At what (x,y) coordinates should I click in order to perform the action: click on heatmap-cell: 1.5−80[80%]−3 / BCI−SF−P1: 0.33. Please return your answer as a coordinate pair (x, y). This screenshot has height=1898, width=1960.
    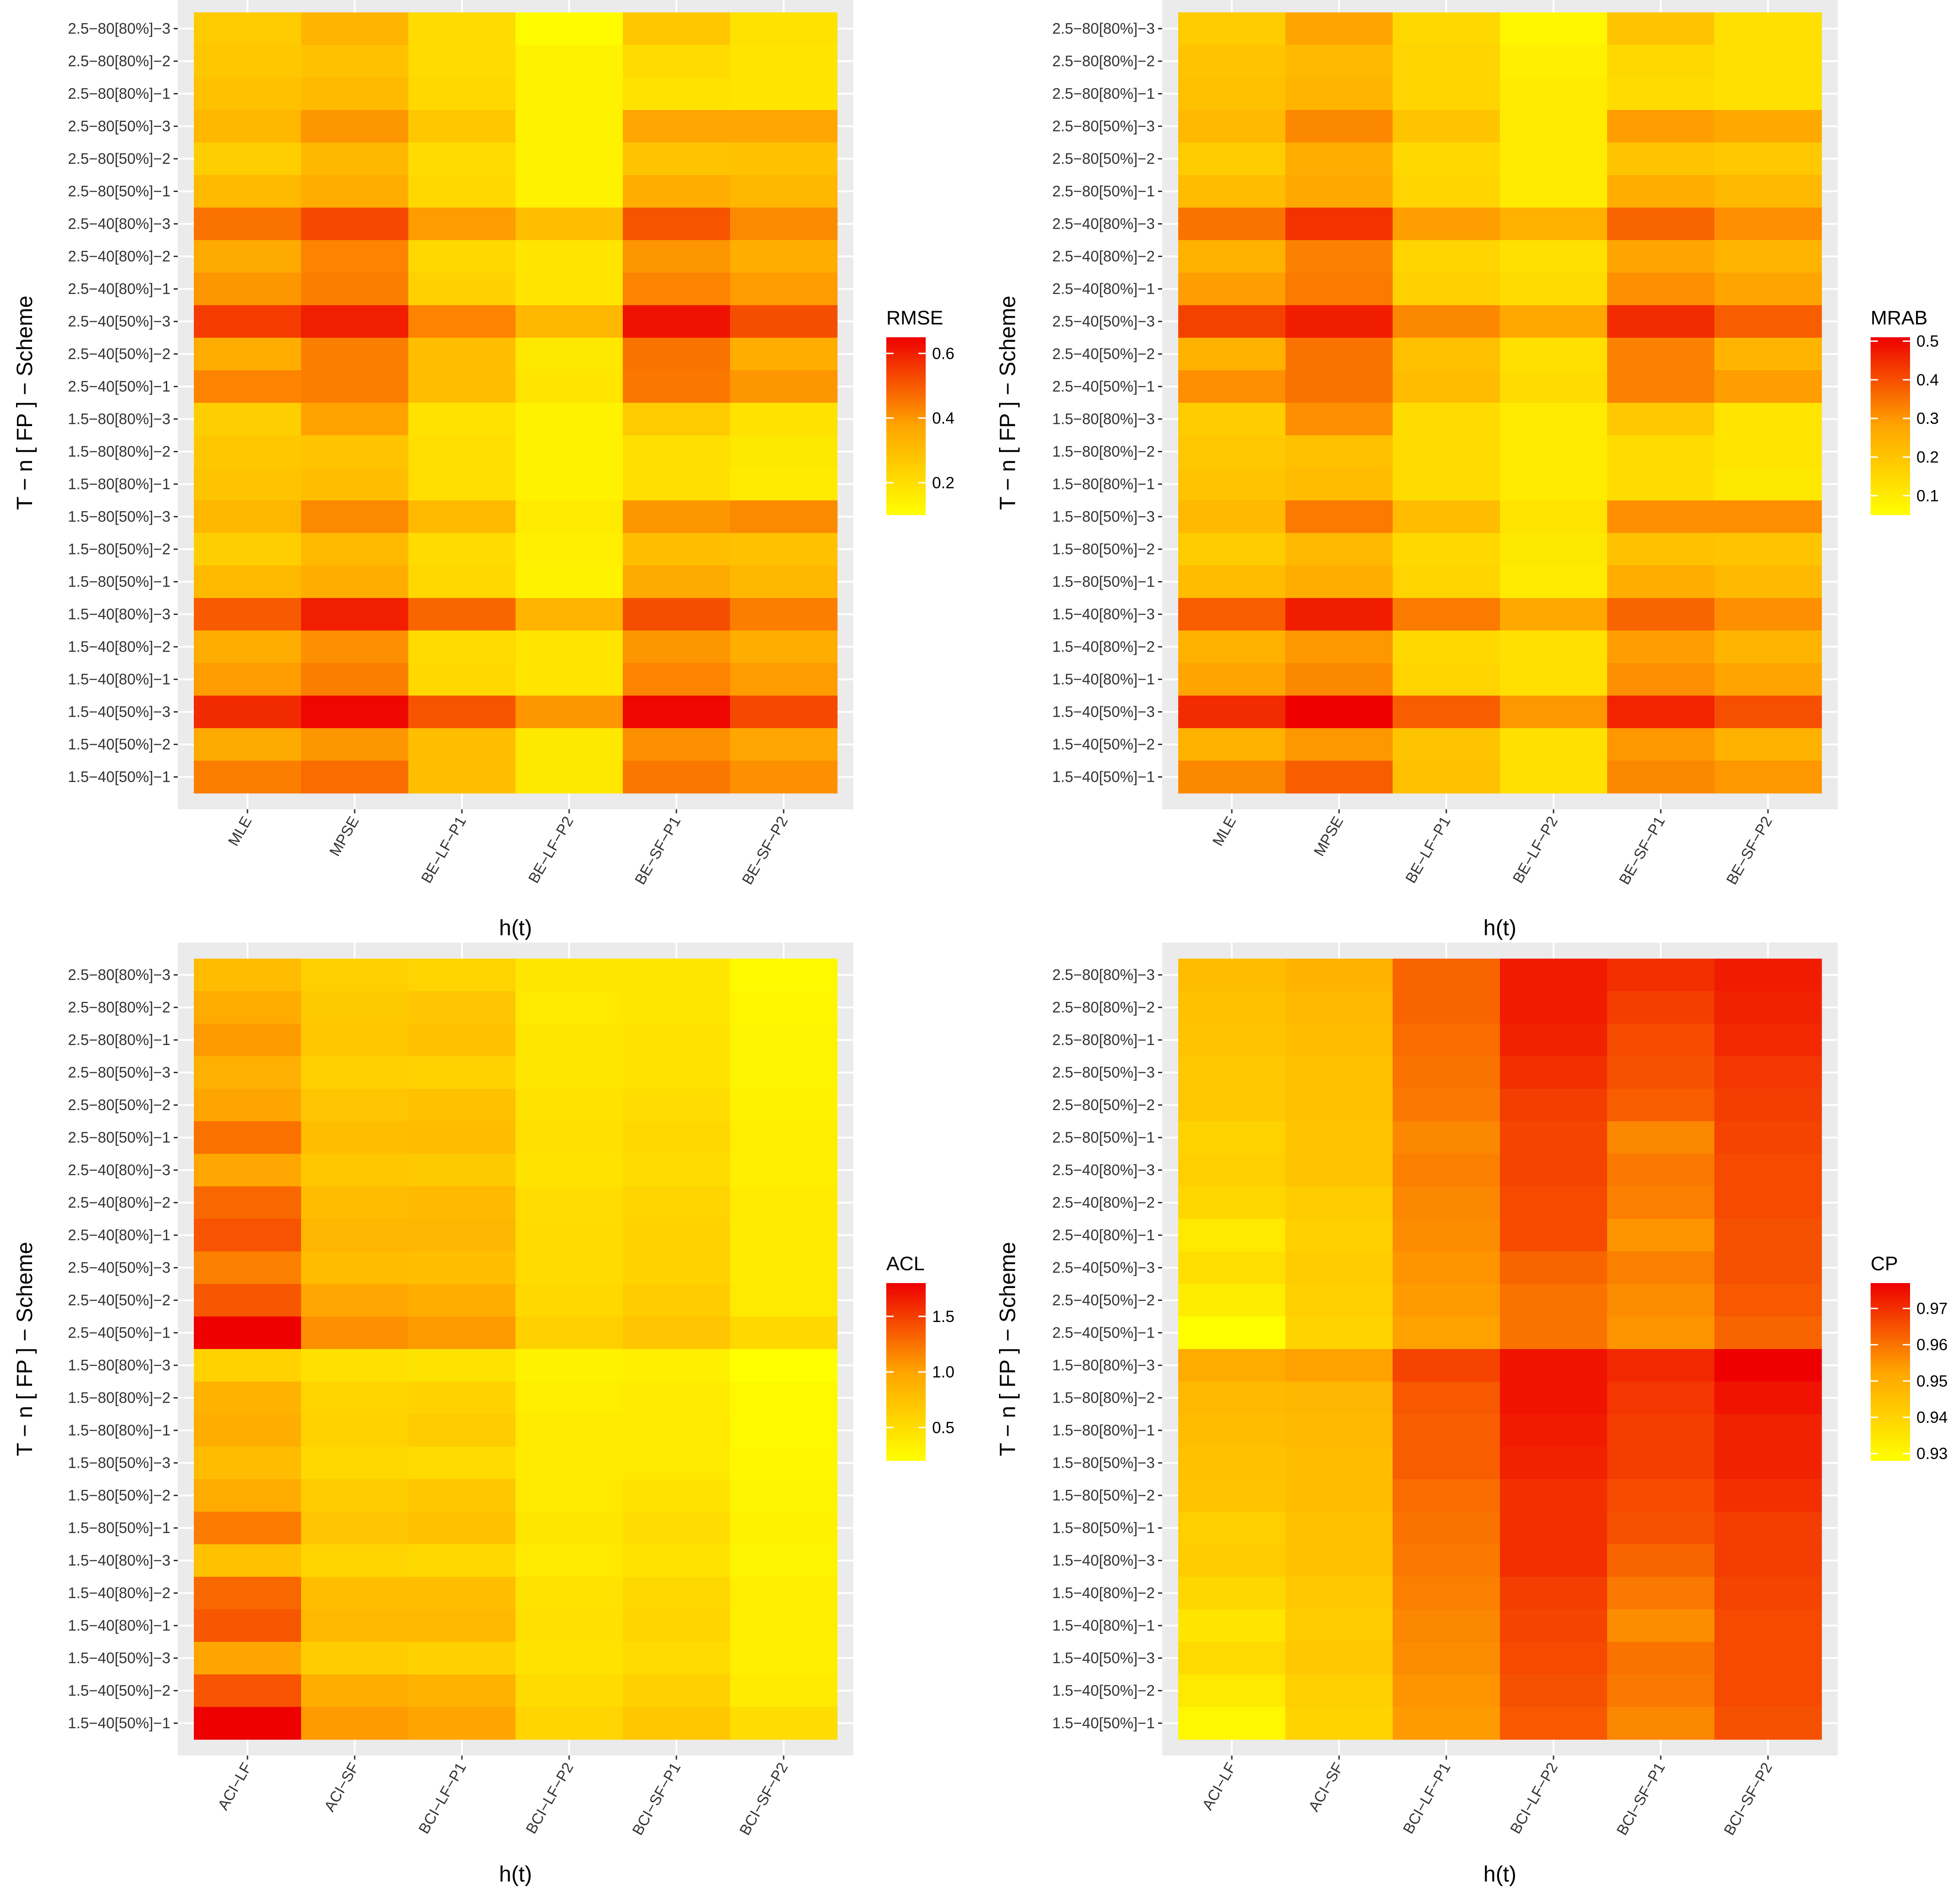
    Looking at the image, I should click on (676, 1365).